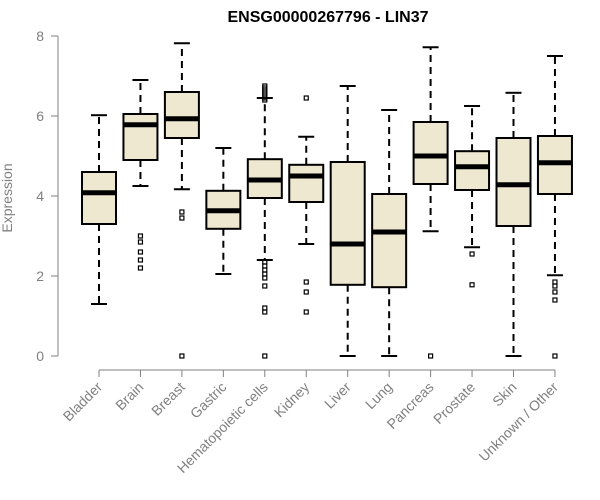 This screenshot has width=600, height=500. What do you see at coordinates (454, 403) in the screenshot?
I see `category-label: Prostate` at bounding box center [454, 403].